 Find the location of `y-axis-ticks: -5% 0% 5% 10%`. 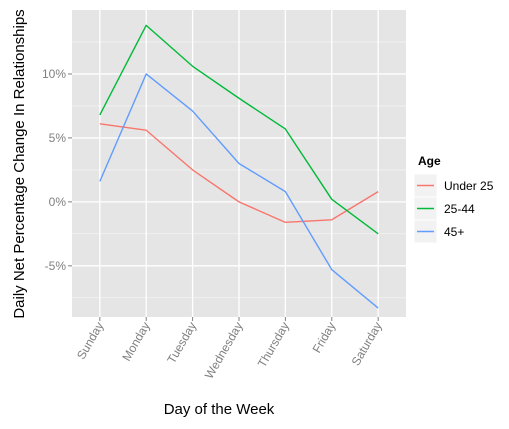

y-axis-ticks: -5% 0% 5% 10% is located at coordinates (57, 170).